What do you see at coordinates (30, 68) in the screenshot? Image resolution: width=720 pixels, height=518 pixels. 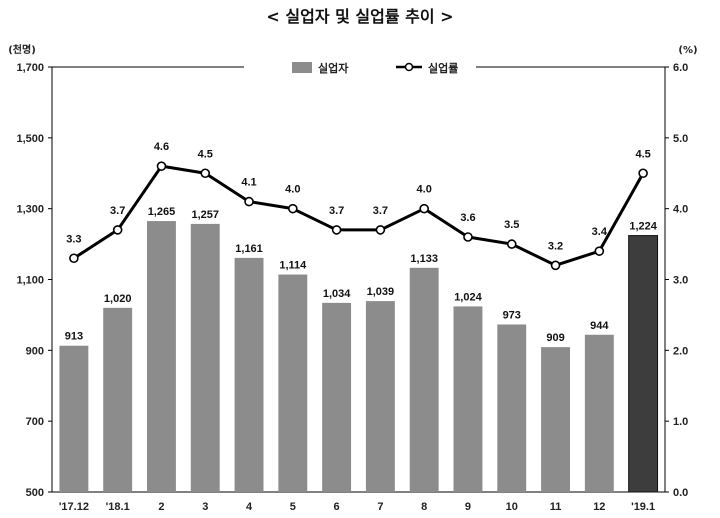 I see `left-tick-label: 1,700` at bounding box center [30, 68].